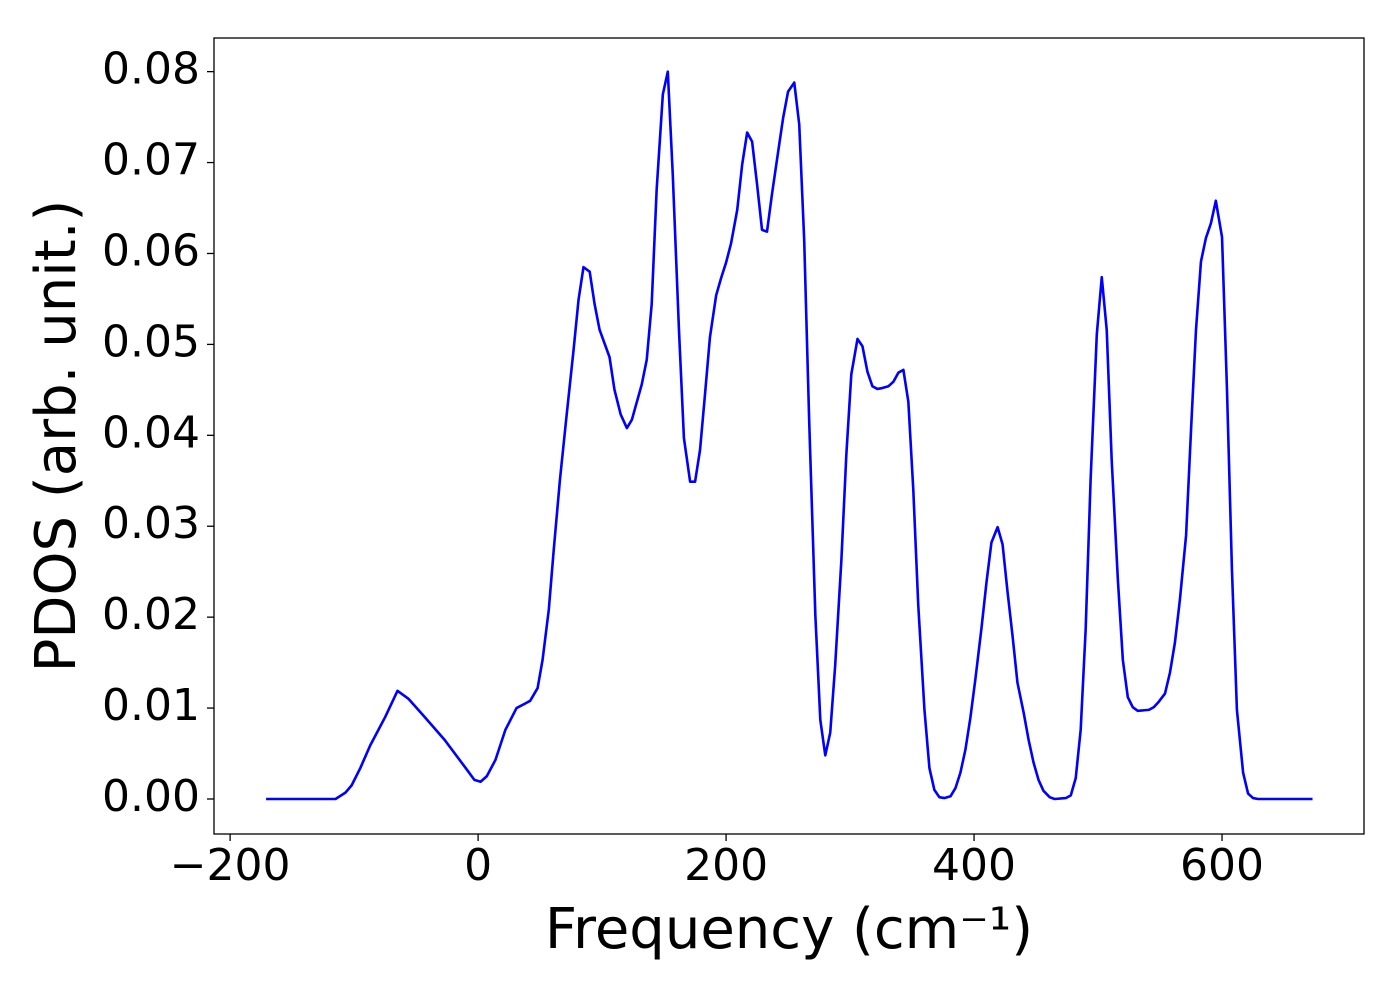 This screenshot has width=1400, height=1000. I want to click on x-tick-label: 200, so click(726, 865).